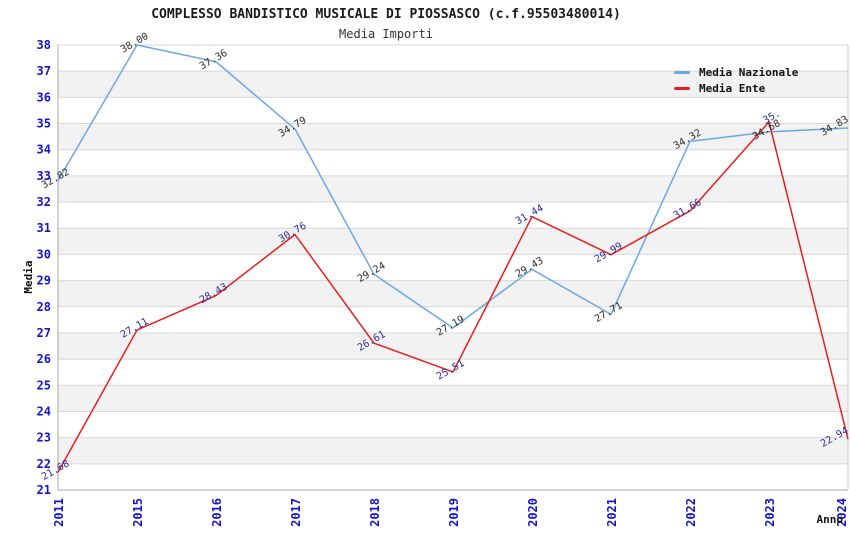  I want to click on y-tick-label: 21, so click(44, 490).